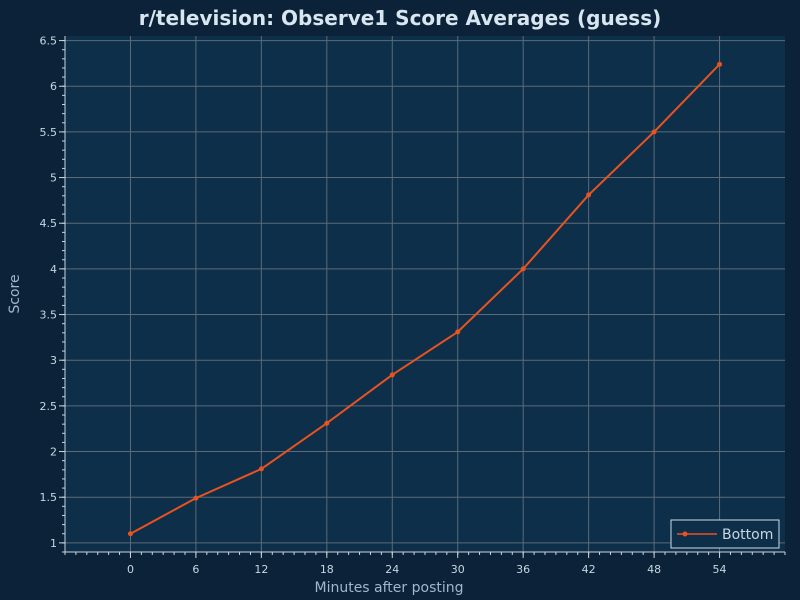 The image size is (800, 600). I want to click on legend-marker, so click(685, 534).